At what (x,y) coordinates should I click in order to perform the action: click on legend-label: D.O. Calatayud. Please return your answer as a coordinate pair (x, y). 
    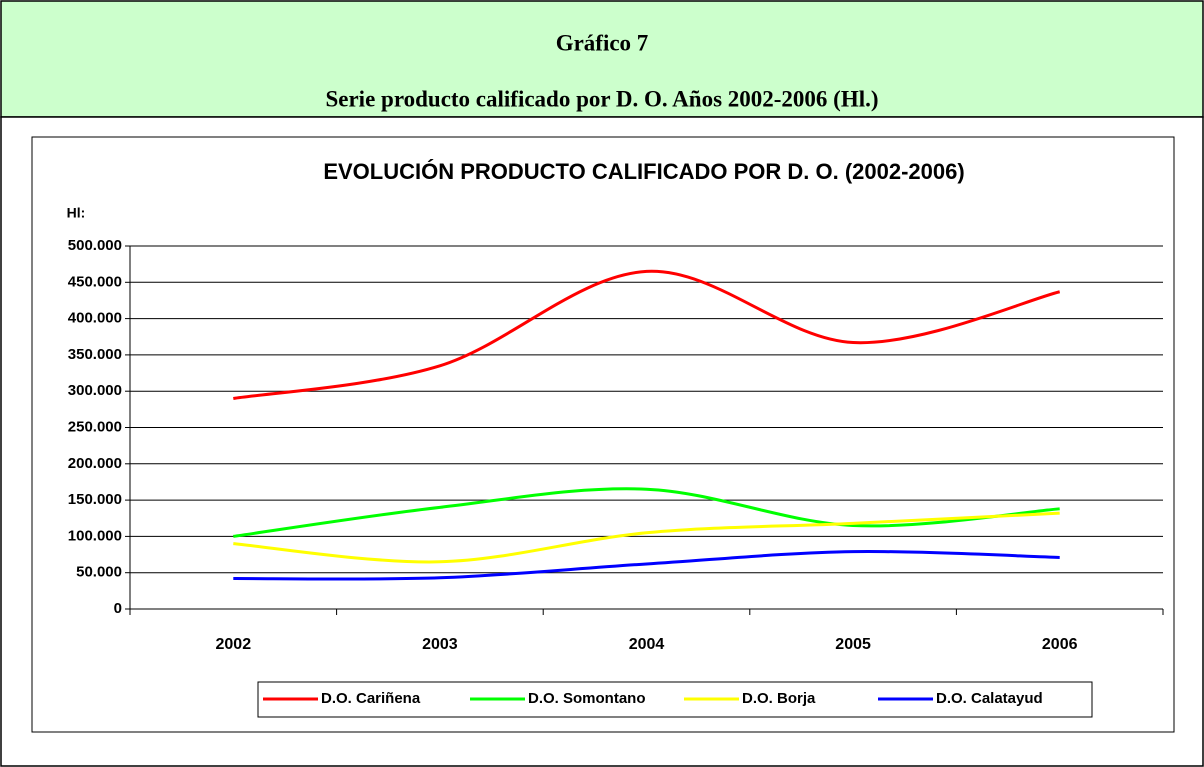
    Looking at the image, I should click on (989, 698).